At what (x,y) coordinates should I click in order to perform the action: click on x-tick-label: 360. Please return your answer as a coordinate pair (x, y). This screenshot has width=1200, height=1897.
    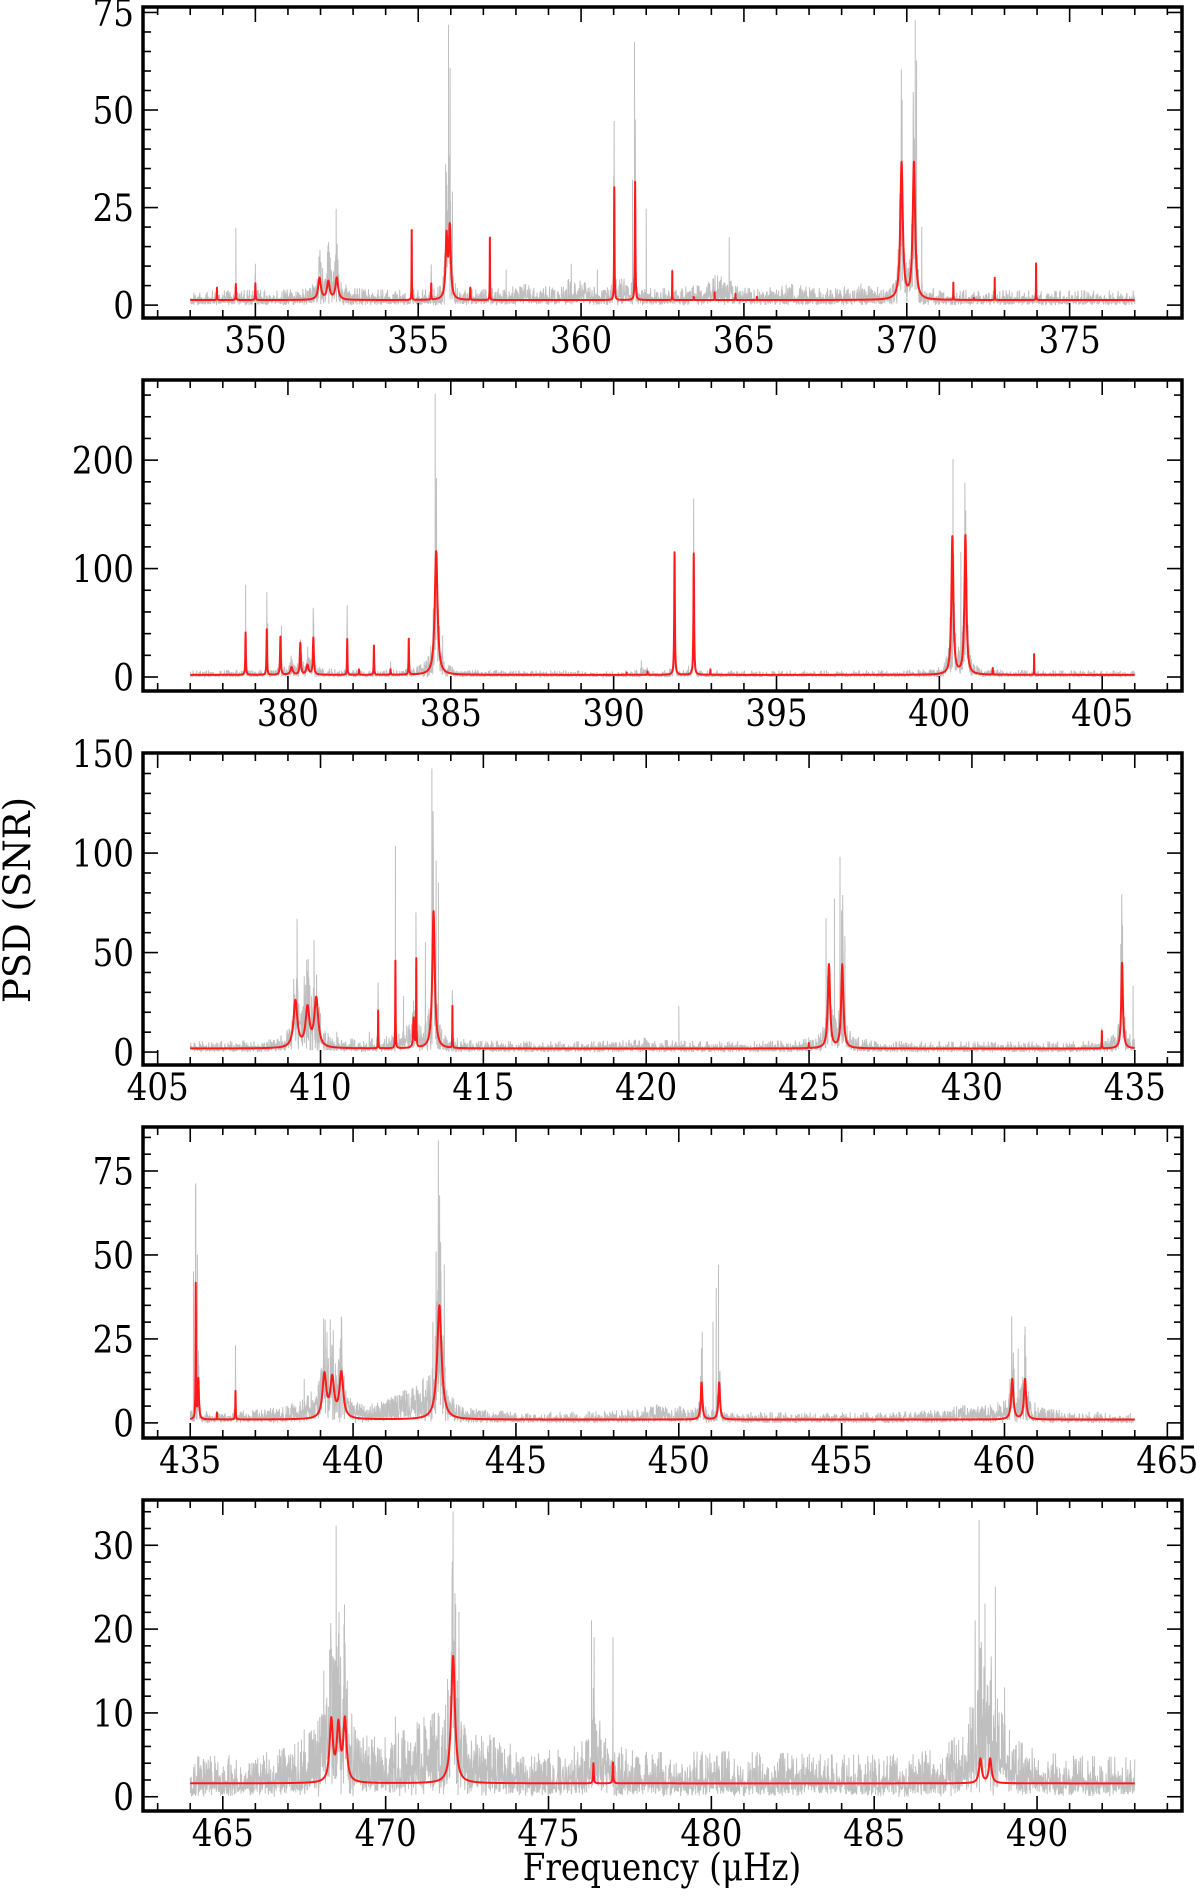
    Looking at the image, I should click on (581, 341).